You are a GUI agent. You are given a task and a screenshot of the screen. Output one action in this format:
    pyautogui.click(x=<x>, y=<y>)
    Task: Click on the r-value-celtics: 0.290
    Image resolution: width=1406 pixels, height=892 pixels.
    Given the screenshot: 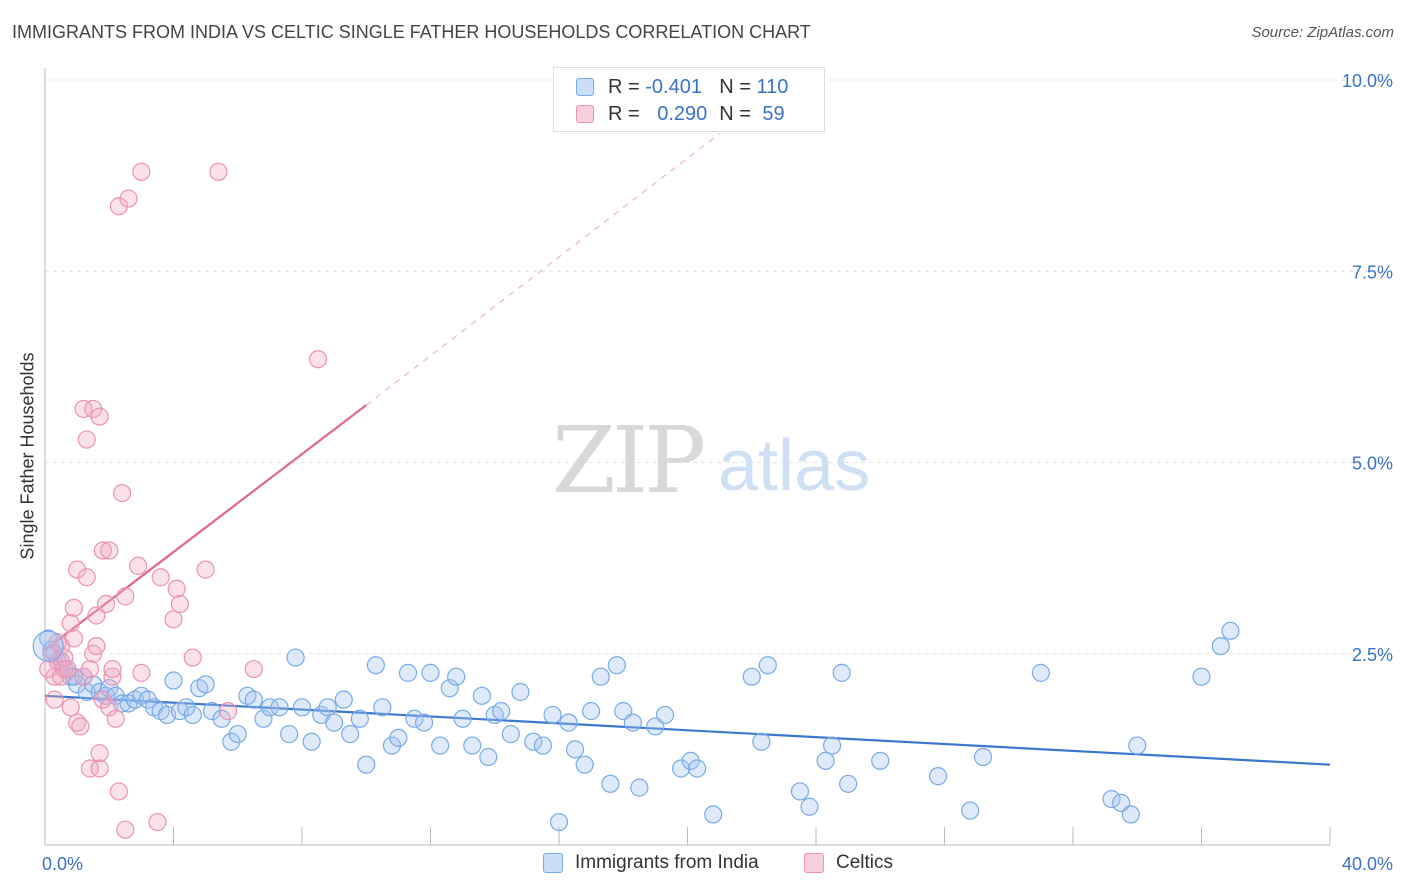 What is the action you would take?
    pyautogui.click(x=682, y=113)
    